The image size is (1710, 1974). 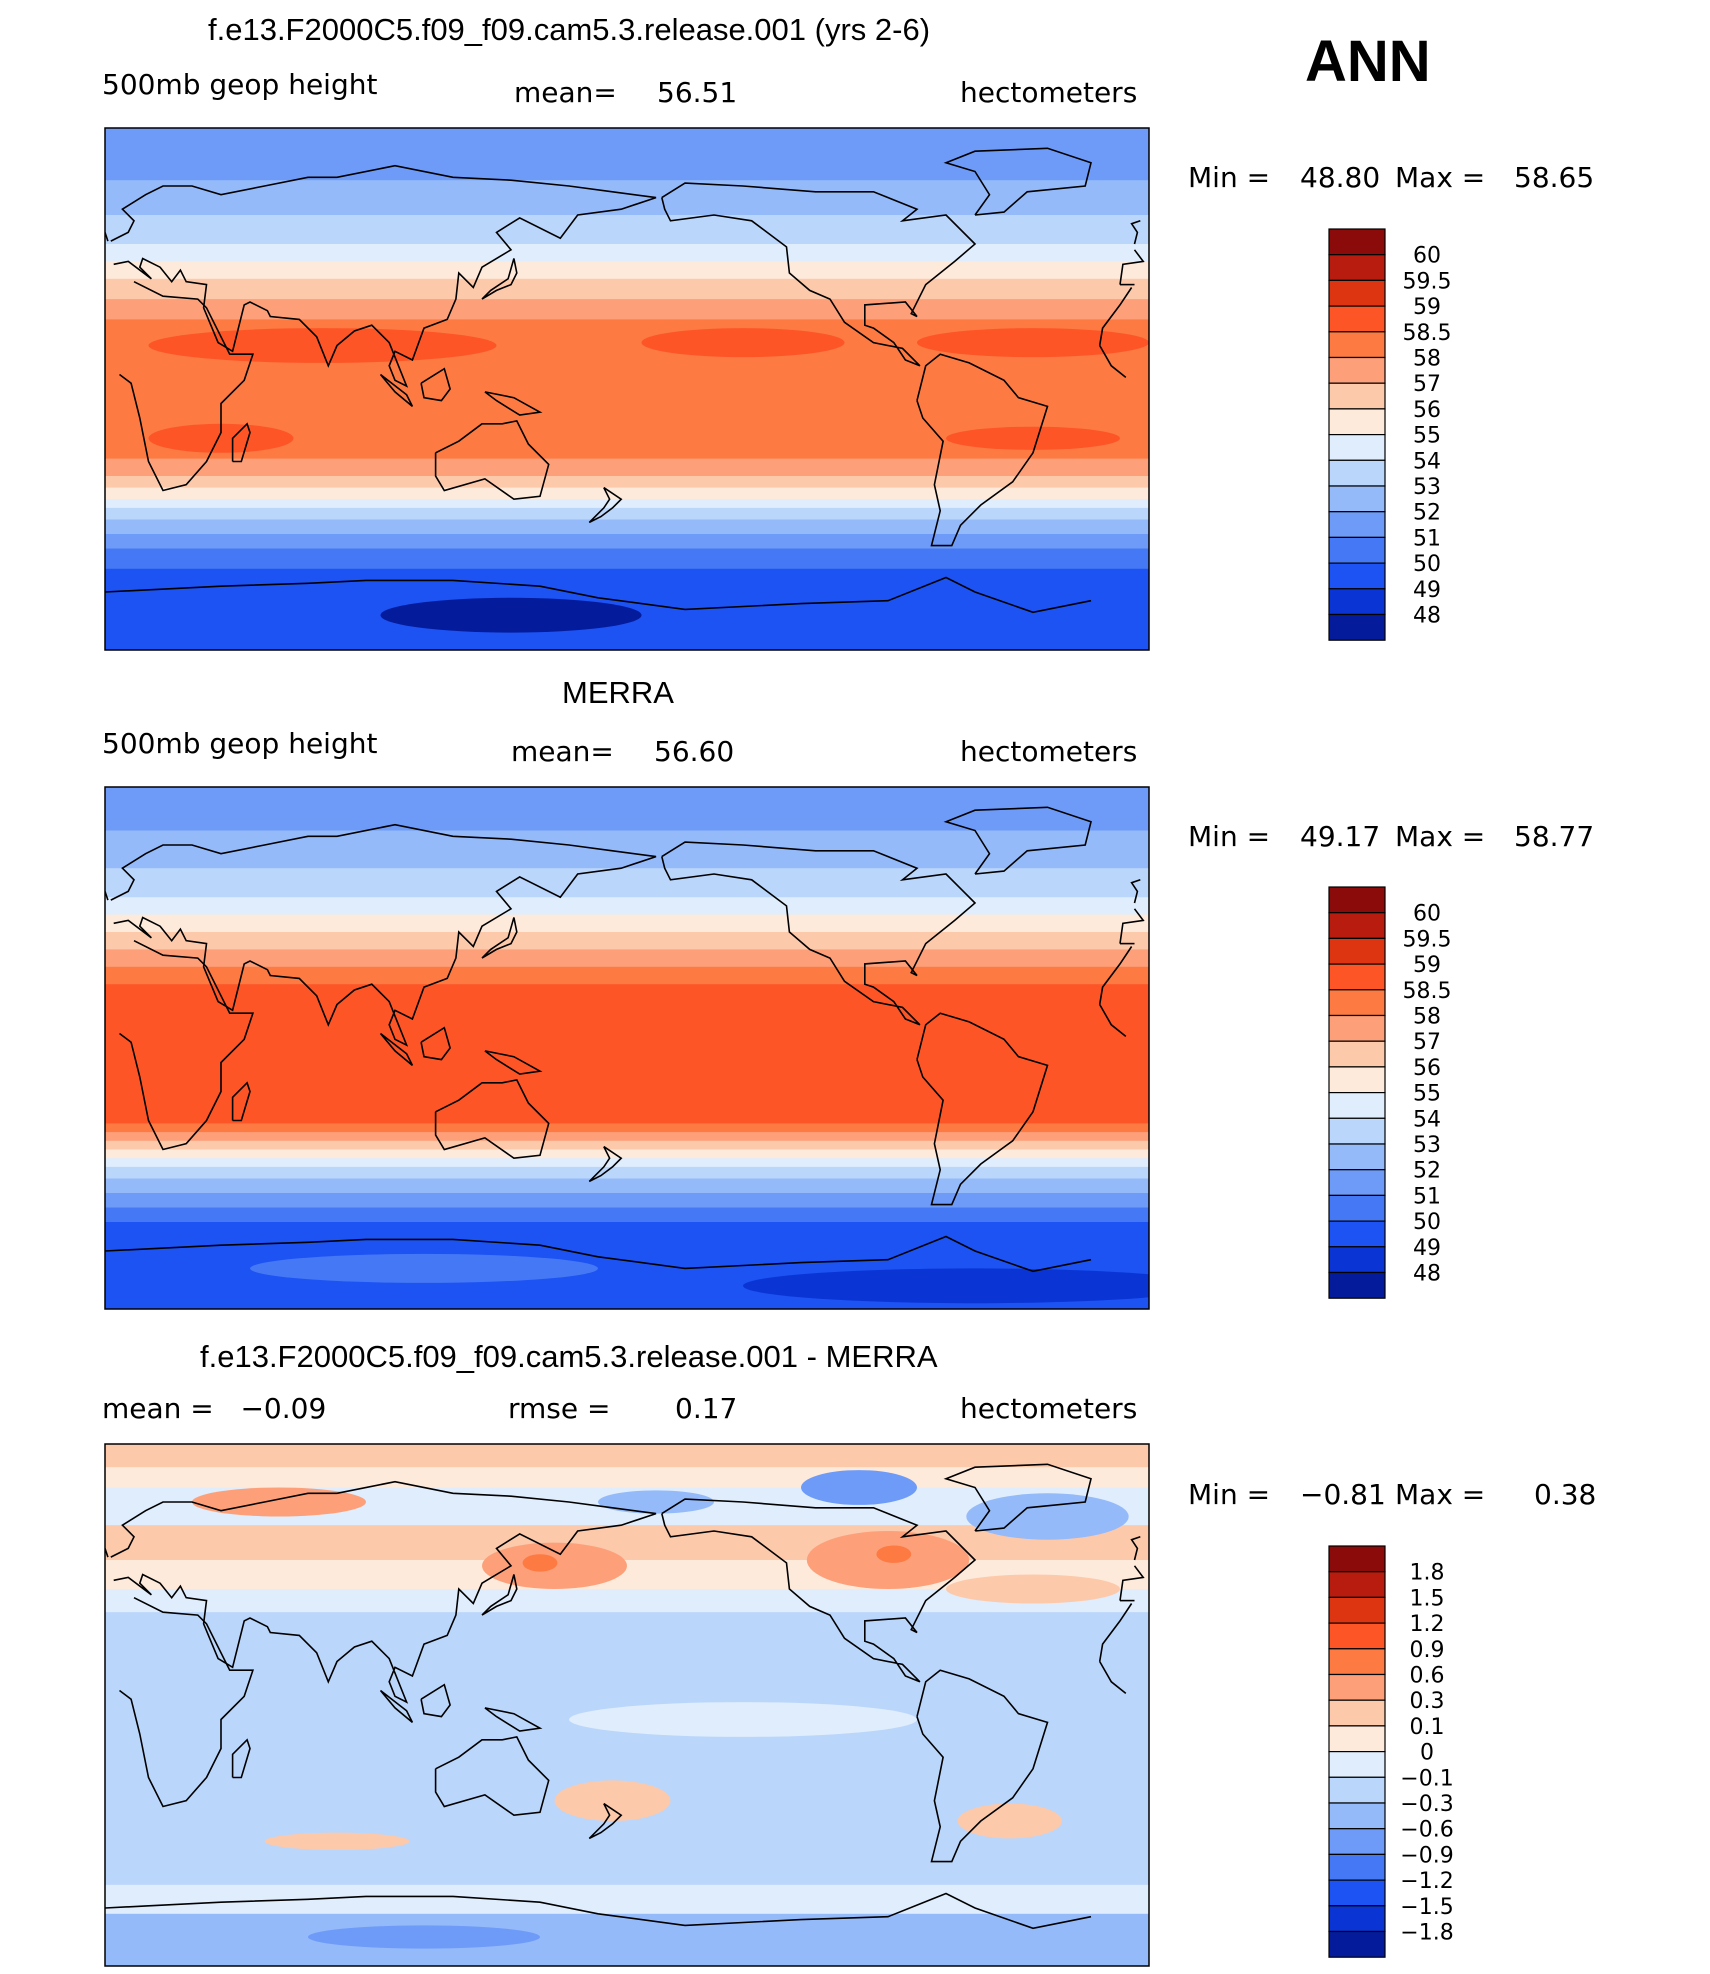 I want to click on colorbar-tick-label: 0.6, so click(x=1427, y=1676).